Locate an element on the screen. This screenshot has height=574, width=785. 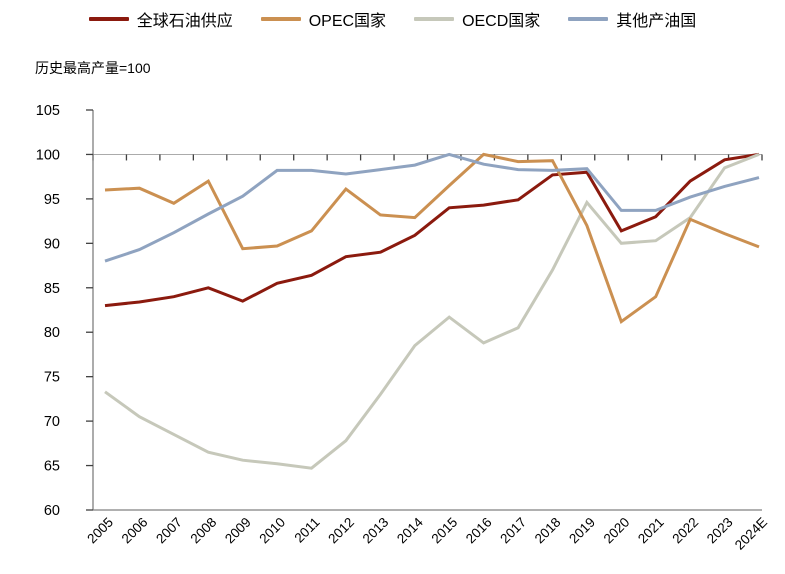
legend-item-other-producers: 其他产油国 is located at coordinates (632, 19).